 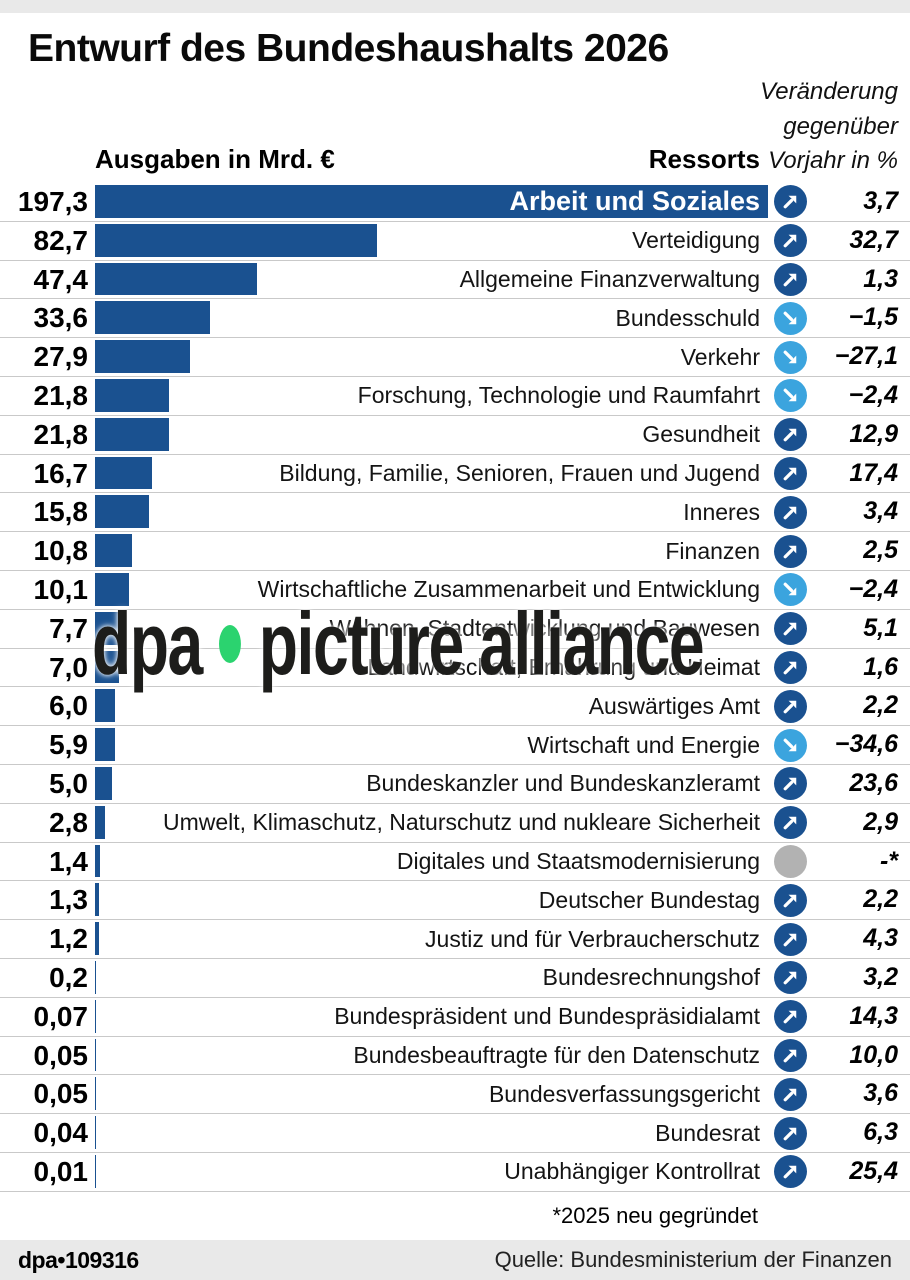 I want to click on row-change: 2,2, so click(x=880, y=705).